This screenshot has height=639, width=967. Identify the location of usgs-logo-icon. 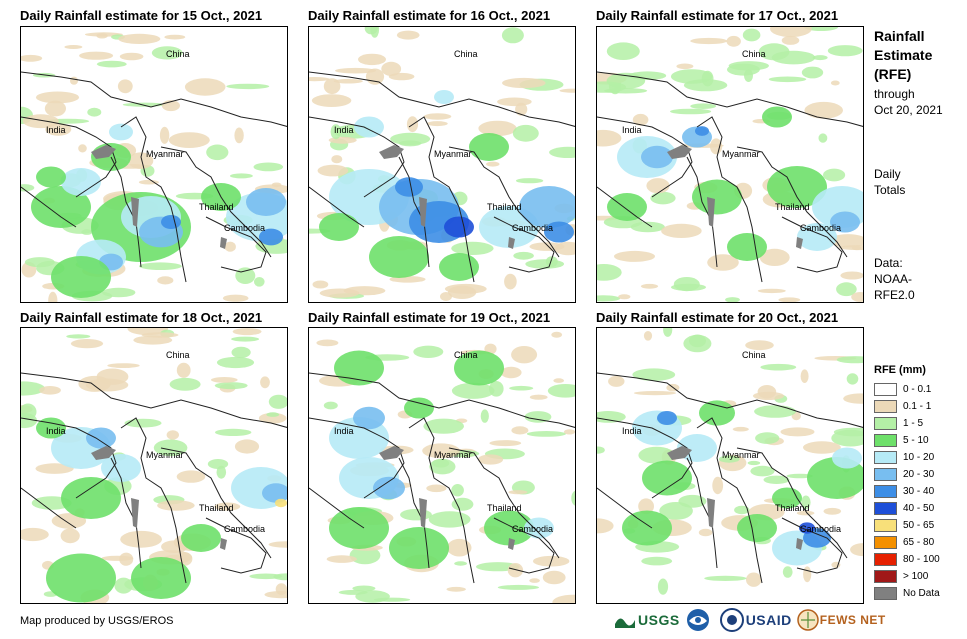
(625, 623).